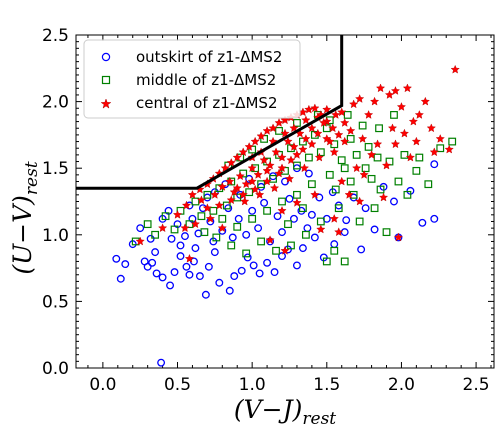  I want to click on y-tick-label: 1.5, so click(55, 169).